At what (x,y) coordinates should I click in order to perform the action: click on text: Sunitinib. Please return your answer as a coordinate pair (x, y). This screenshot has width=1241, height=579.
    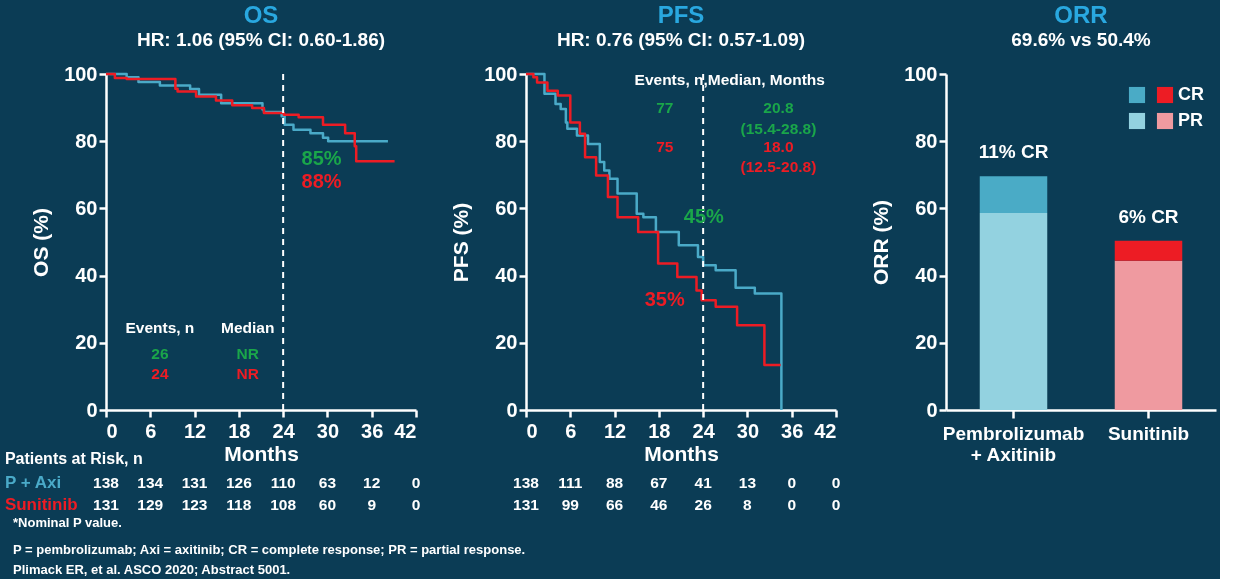
    Looking at the image, I should click on (41, 505).